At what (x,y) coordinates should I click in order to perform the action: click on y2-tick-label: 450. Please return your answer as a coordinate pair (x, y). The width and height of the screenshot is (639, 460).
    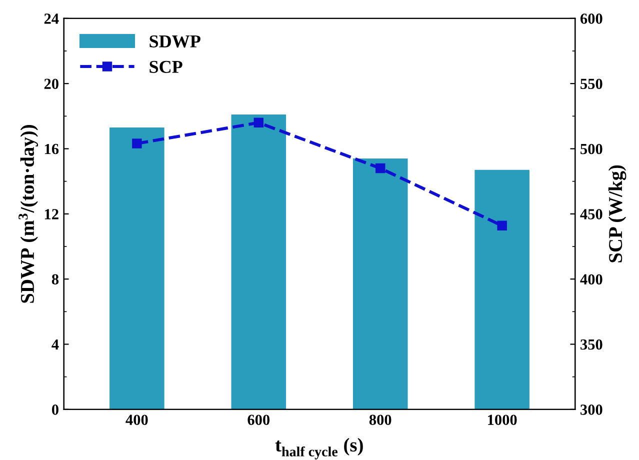
    Looking at the image, I should click on (591, 214).